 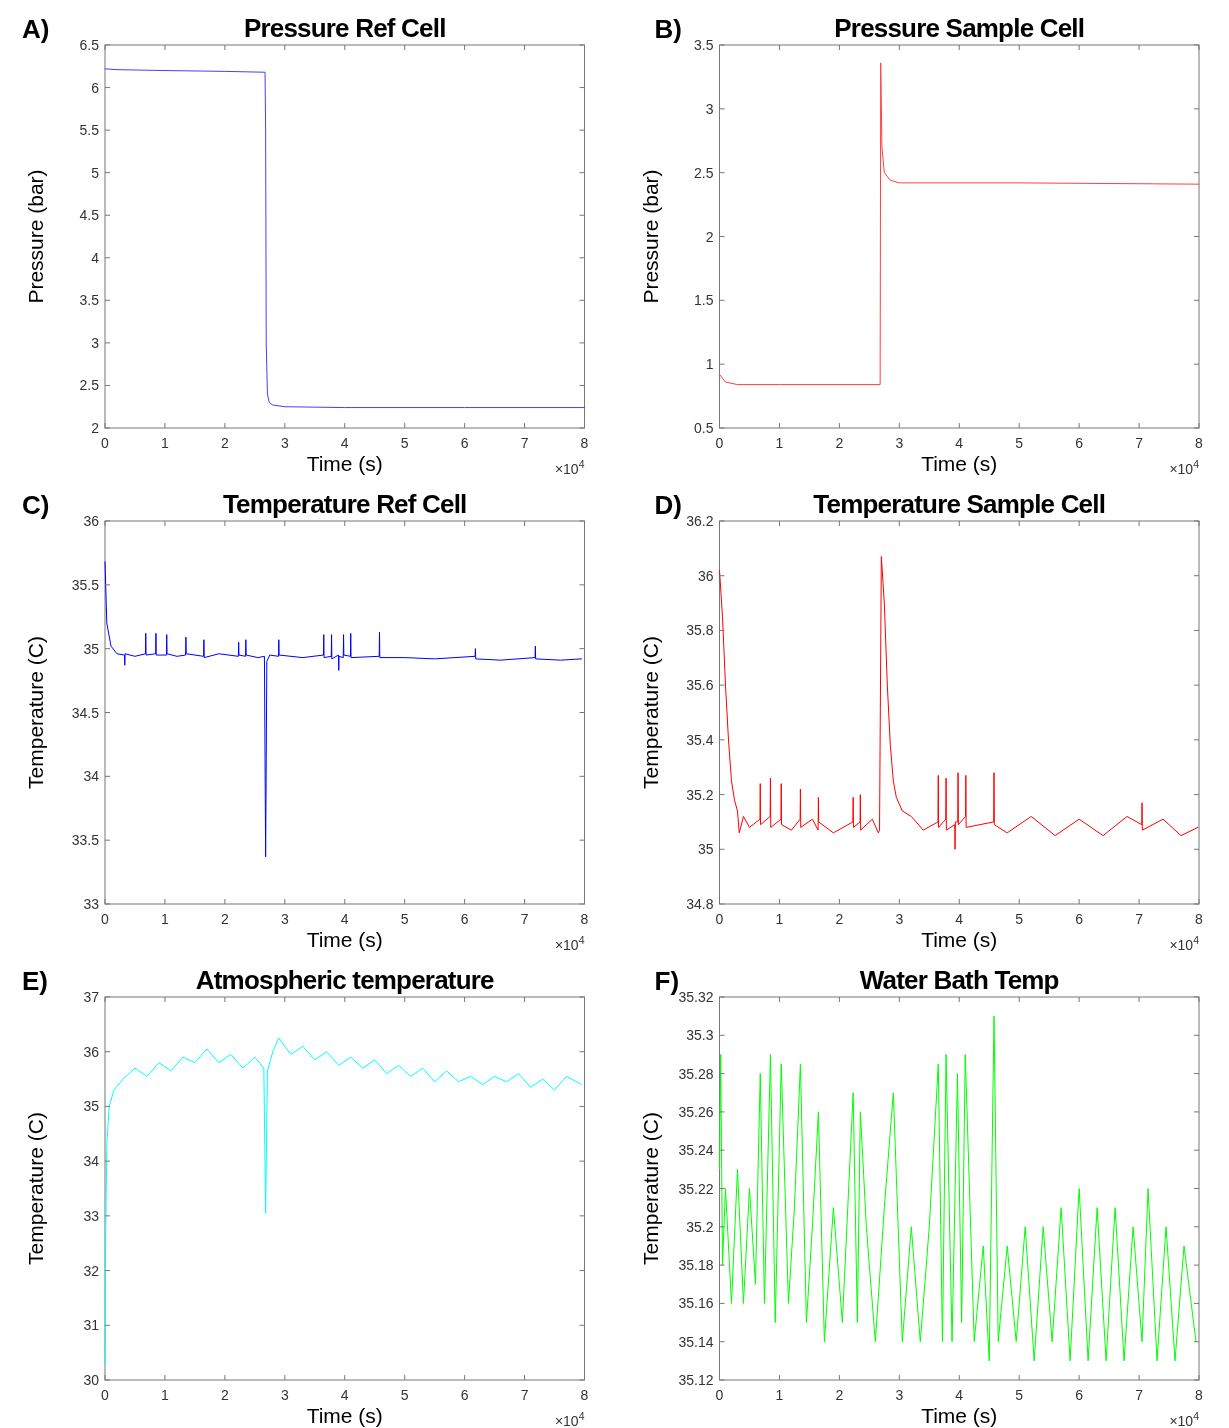 What do you see at coordinates (667, 981) in the screenshot?
I see `text: F)` at bounding box center [667, 981].